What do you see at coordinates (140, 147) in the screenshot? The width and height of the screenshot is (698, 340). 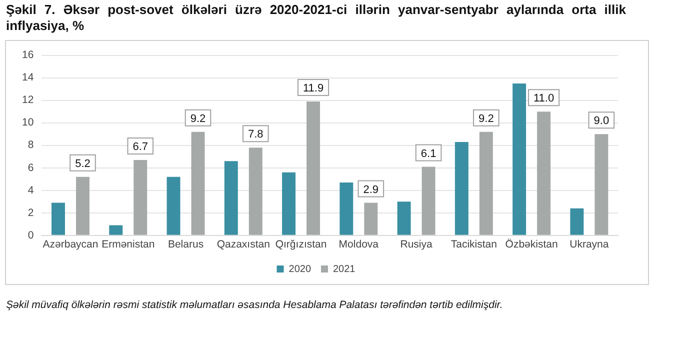 I see `data-label: 6.7` at bounding box center [140, 147].